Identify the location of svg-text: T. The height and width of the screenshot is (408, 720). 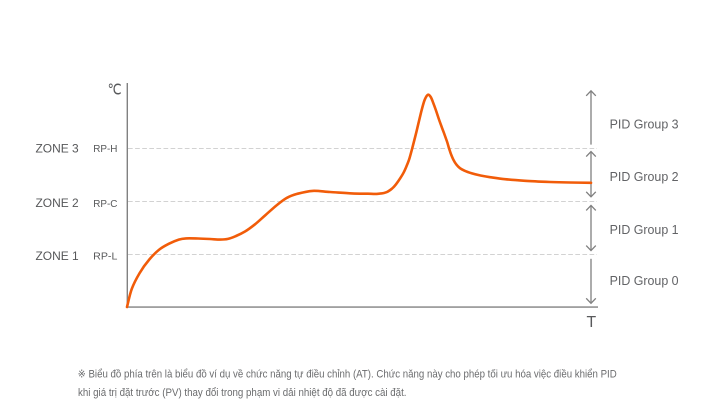
(591, 322).